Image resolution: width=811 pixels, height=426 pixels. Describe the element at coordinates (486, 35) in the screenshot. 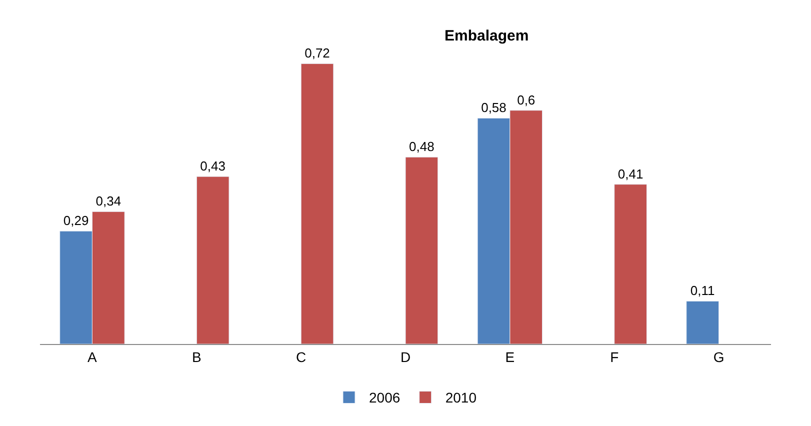

I see `chart-title: Embalagem` at that location.